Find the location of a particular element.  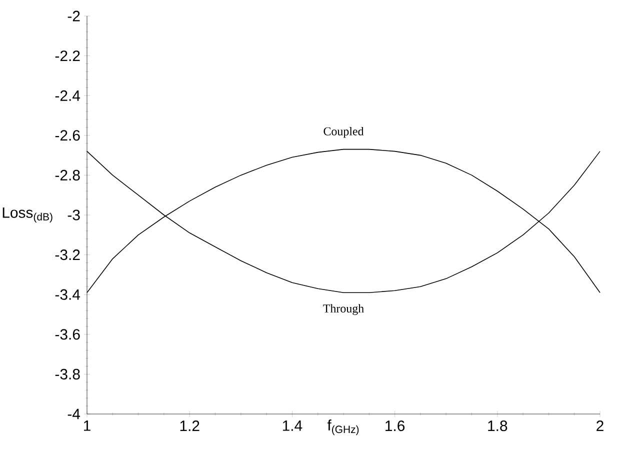

y-axis-title: Loss$_{(dB)}$ is located at coordinates (27, 215).